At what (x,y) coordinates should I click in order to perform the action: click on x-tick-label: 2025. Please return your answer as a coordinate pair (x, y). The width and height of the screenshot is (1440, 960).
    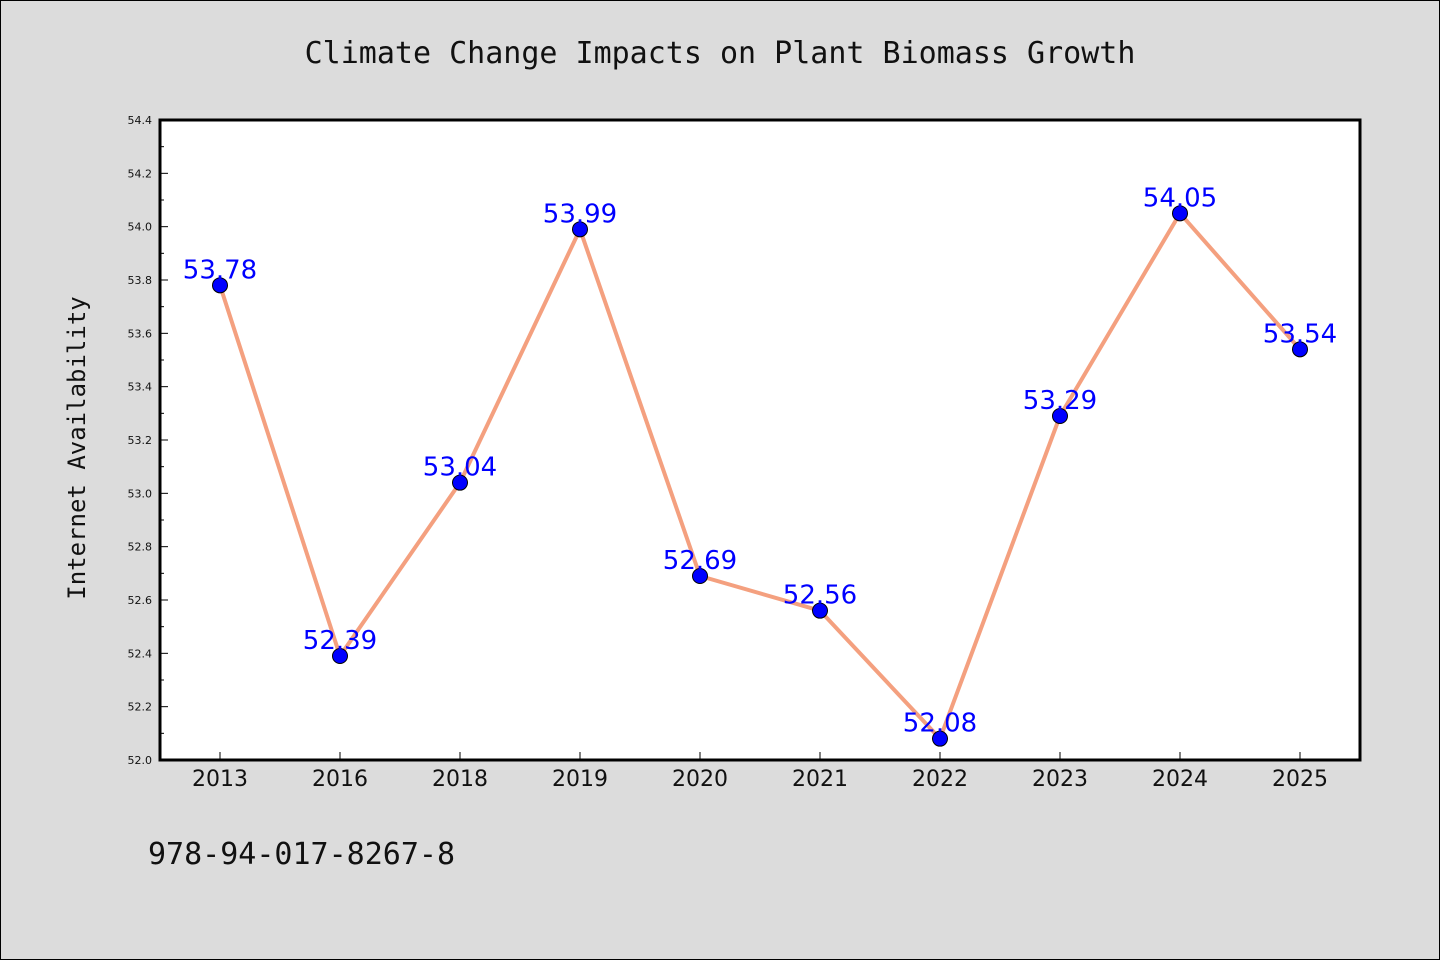
    Looking at the image, I should click on (1300, 779).